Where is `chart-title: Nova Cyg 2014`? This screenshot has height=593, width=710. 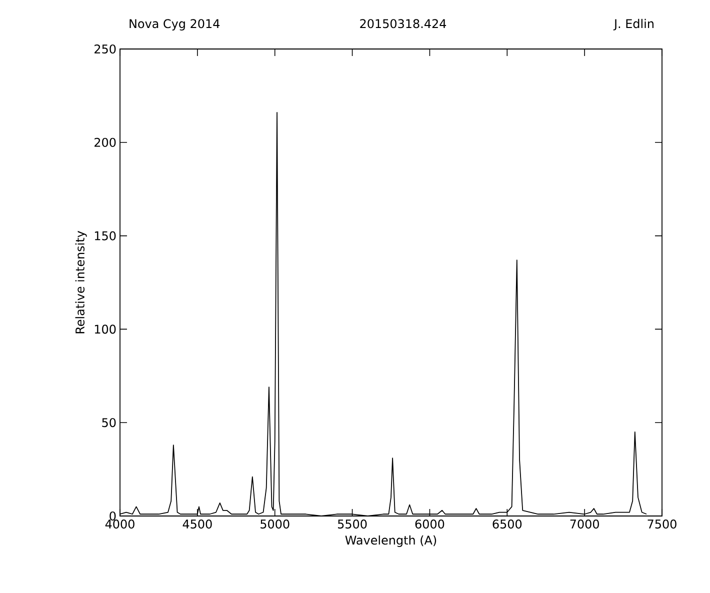
chart-title: Nova Cyg 2014 is located at coordinates (175, 24).